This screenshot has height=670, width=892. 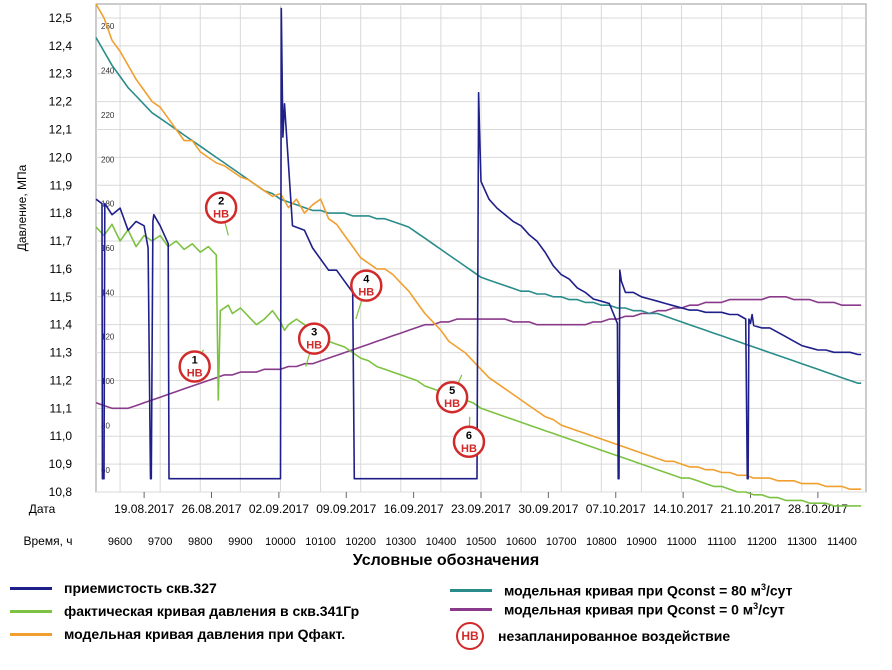 I want to click on legend-title: Условные обозначения, so click(x=446, y=560).